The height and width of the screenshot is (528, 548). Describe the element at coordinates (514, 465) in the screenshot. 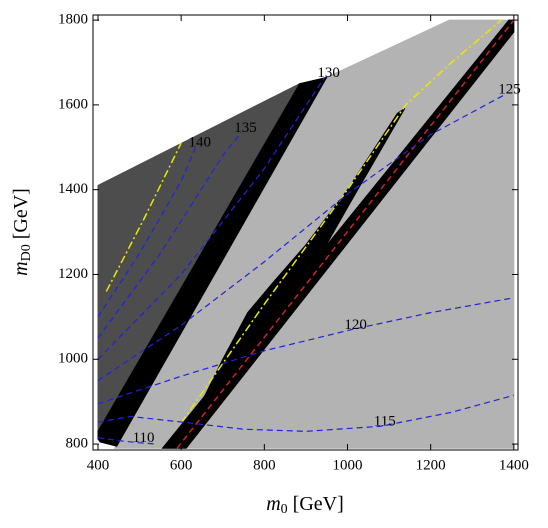

I see `x-tick-label: 1400` at that location.